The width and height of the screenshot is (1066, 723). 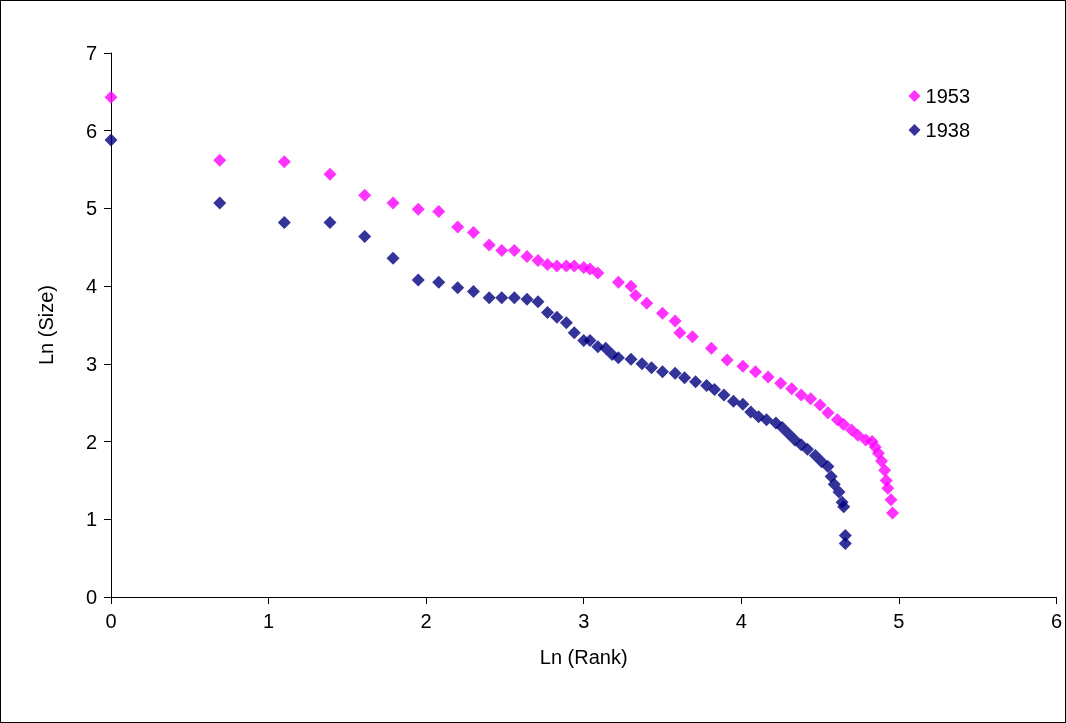 What do you see at coordinates (91, 441) in the screenshot?
I see `y-tick-label: 2` at bounding box center [91, 441].